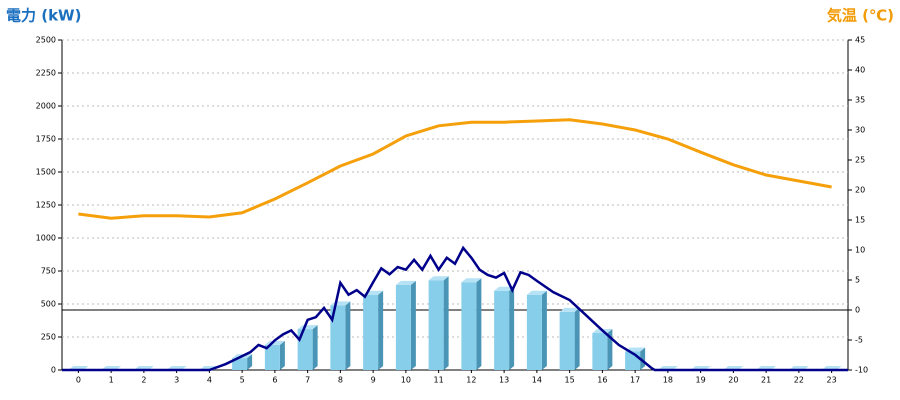  I want to click on x-tick-label: 12, so click(471, 380).